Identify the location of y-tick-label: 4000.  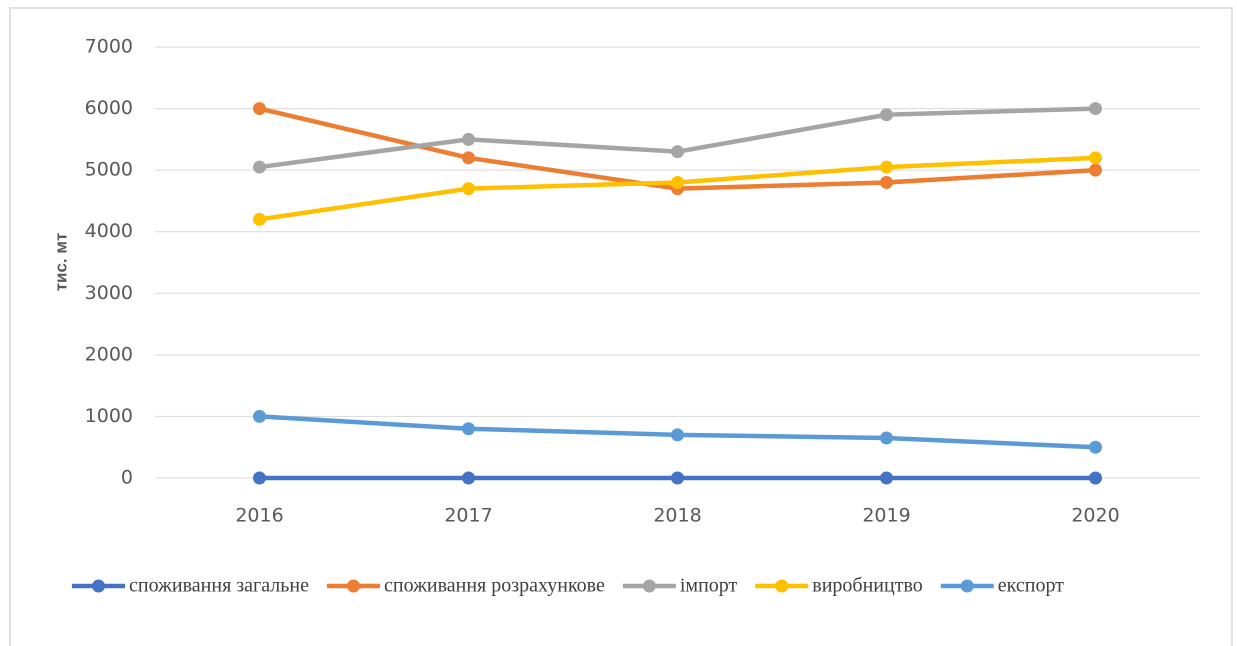
(109, 231).